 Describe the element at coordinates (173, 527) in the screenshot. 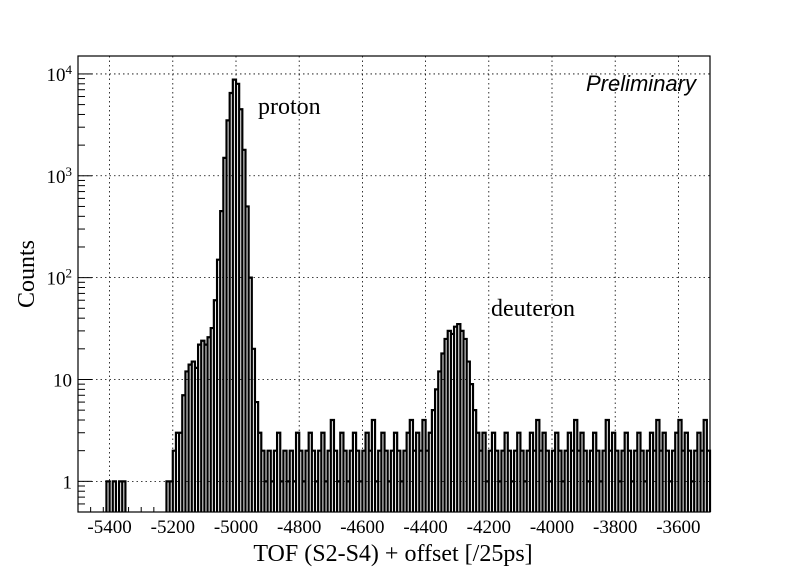

I see `x-tick-label: -5200` at that location.